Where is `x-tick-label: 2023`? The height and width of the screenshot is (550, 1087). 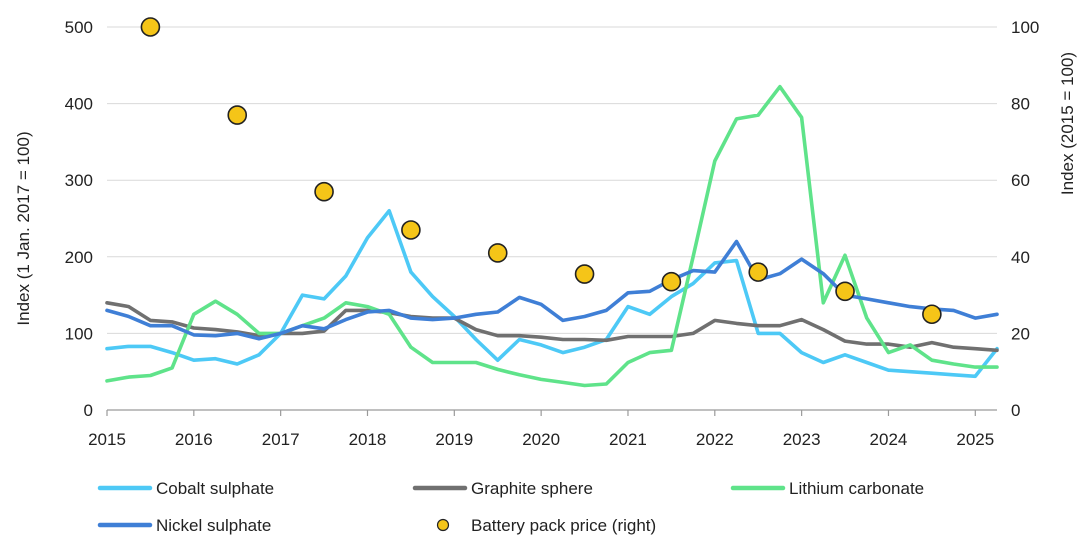 x-tick-label: 2023 is located at coordinates (802, 439).